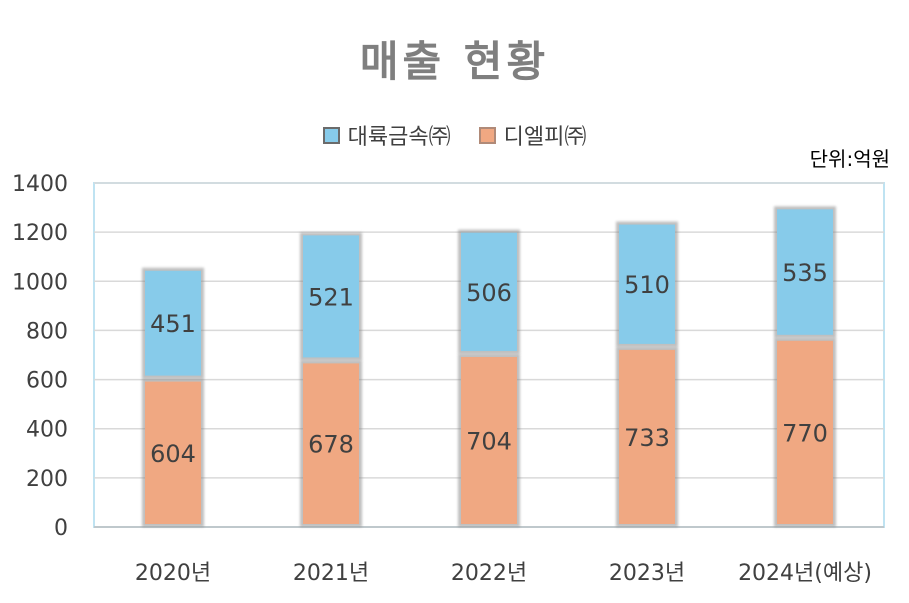 Image resolution: width=909 pixels, height=603 pixels. What do you see at coordinates (47, 479) in the screenshot?
I see `y-tick-label: 200` at bounding box center [47, 479].